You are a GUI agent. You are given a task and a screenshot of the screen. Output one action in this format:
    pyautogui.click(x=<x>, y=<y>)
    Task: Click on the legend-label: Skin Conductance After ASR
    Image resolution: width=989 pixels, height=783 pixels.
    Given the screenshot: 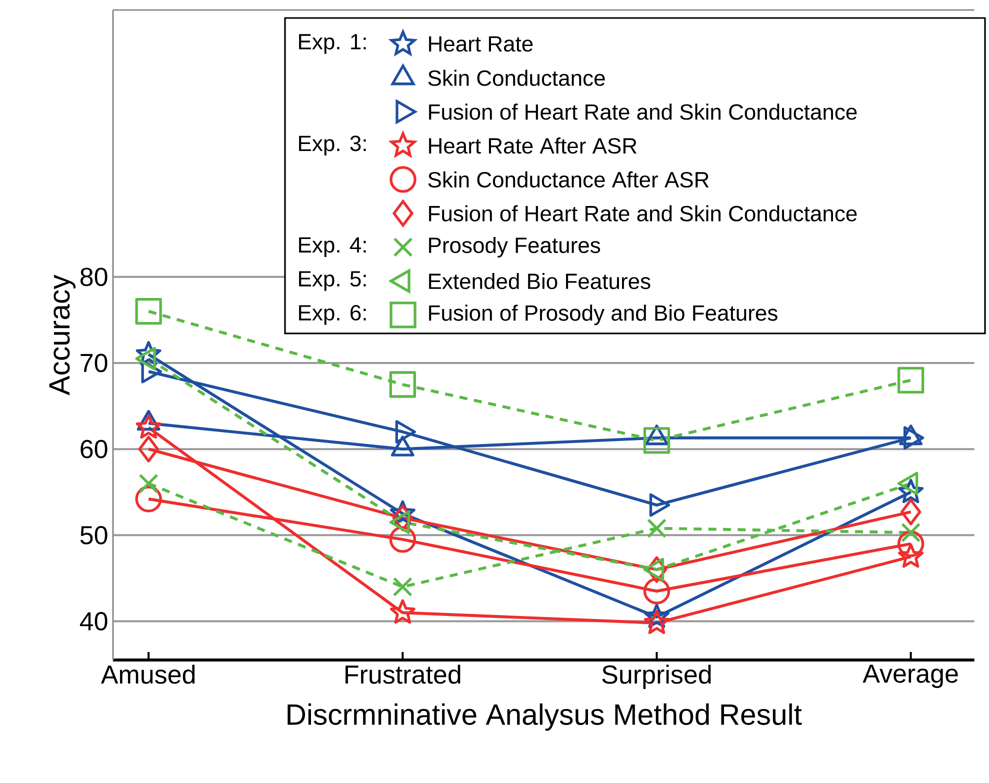 What is the action you would take?
    pyautogui.click(x=568, y=179)
    